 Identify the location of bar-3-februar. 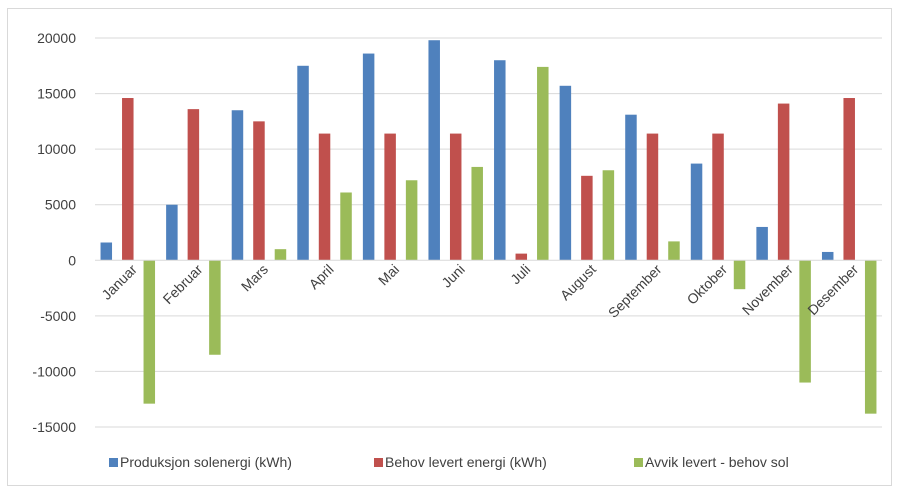
(215, 307).